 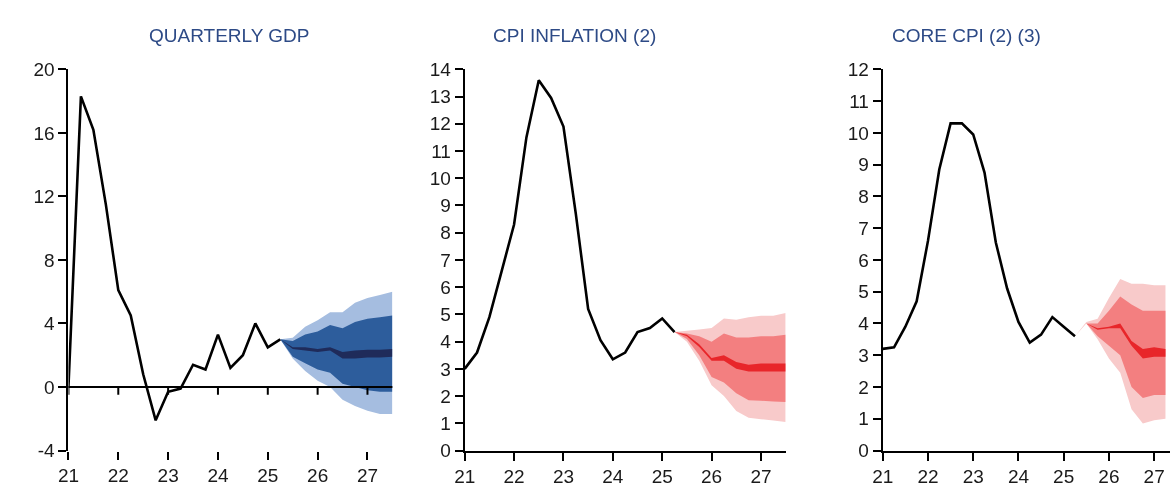 I want to click on y-tick-label: -4, so click(x=46, y=451).